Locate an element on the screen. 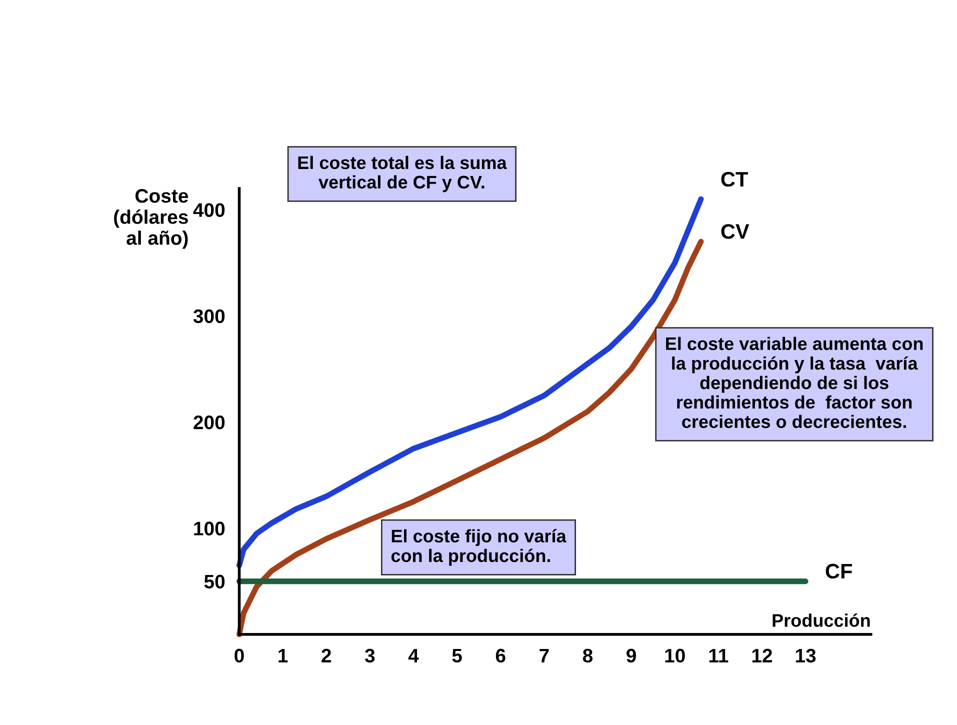 Image resolution: width=957 pixels, height=725 pixels. x-tick-label: 11 is located at coordinates (718, 655).